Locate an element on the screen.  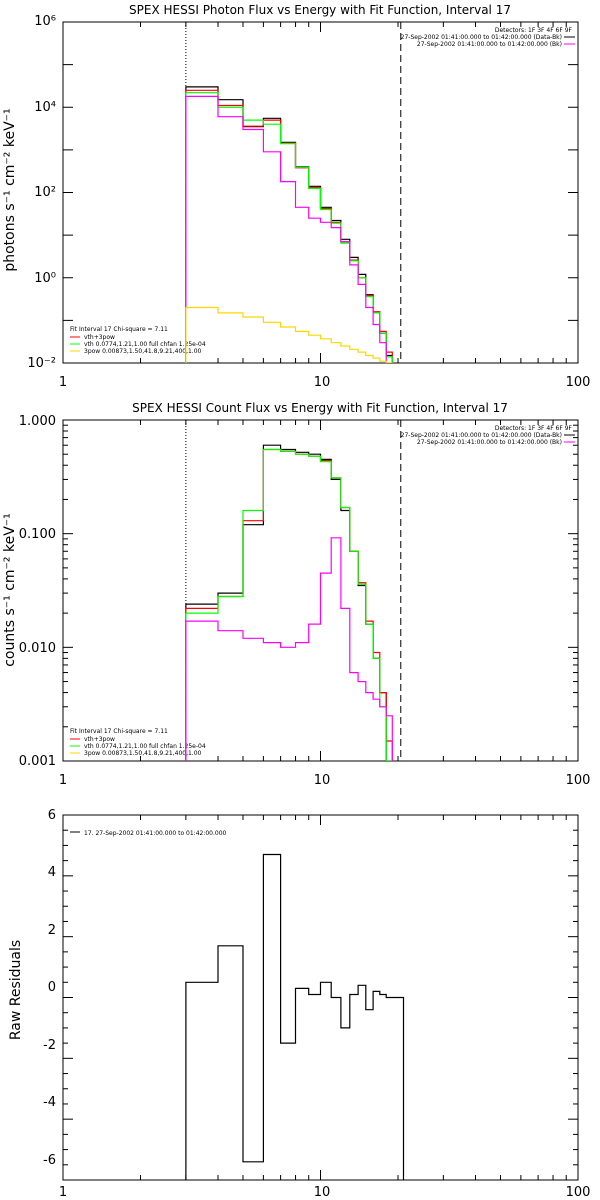
count-fit-interval: Fit Interval 17 Chi-square = 7.11 is located at coordinates (119, 731).